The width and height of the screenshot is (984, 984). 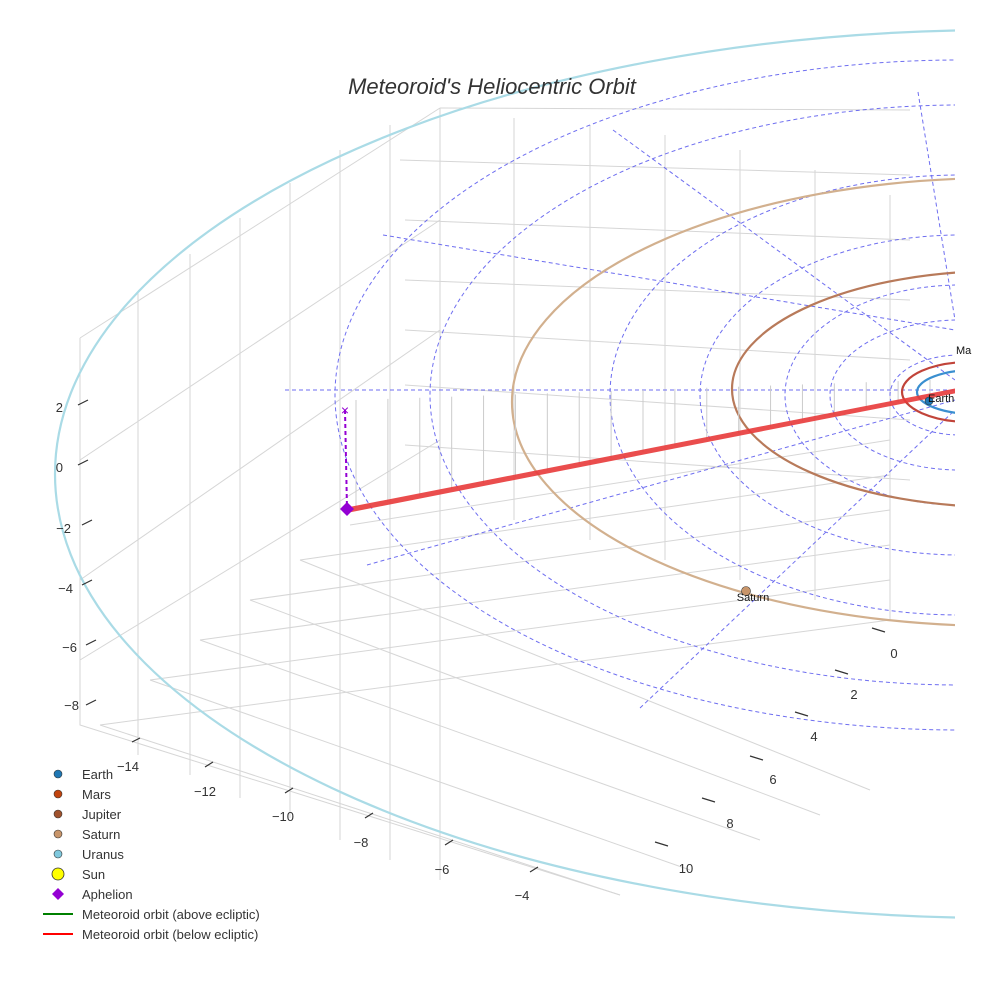 I want to click on earth-marker, so click(x=929, y=401).